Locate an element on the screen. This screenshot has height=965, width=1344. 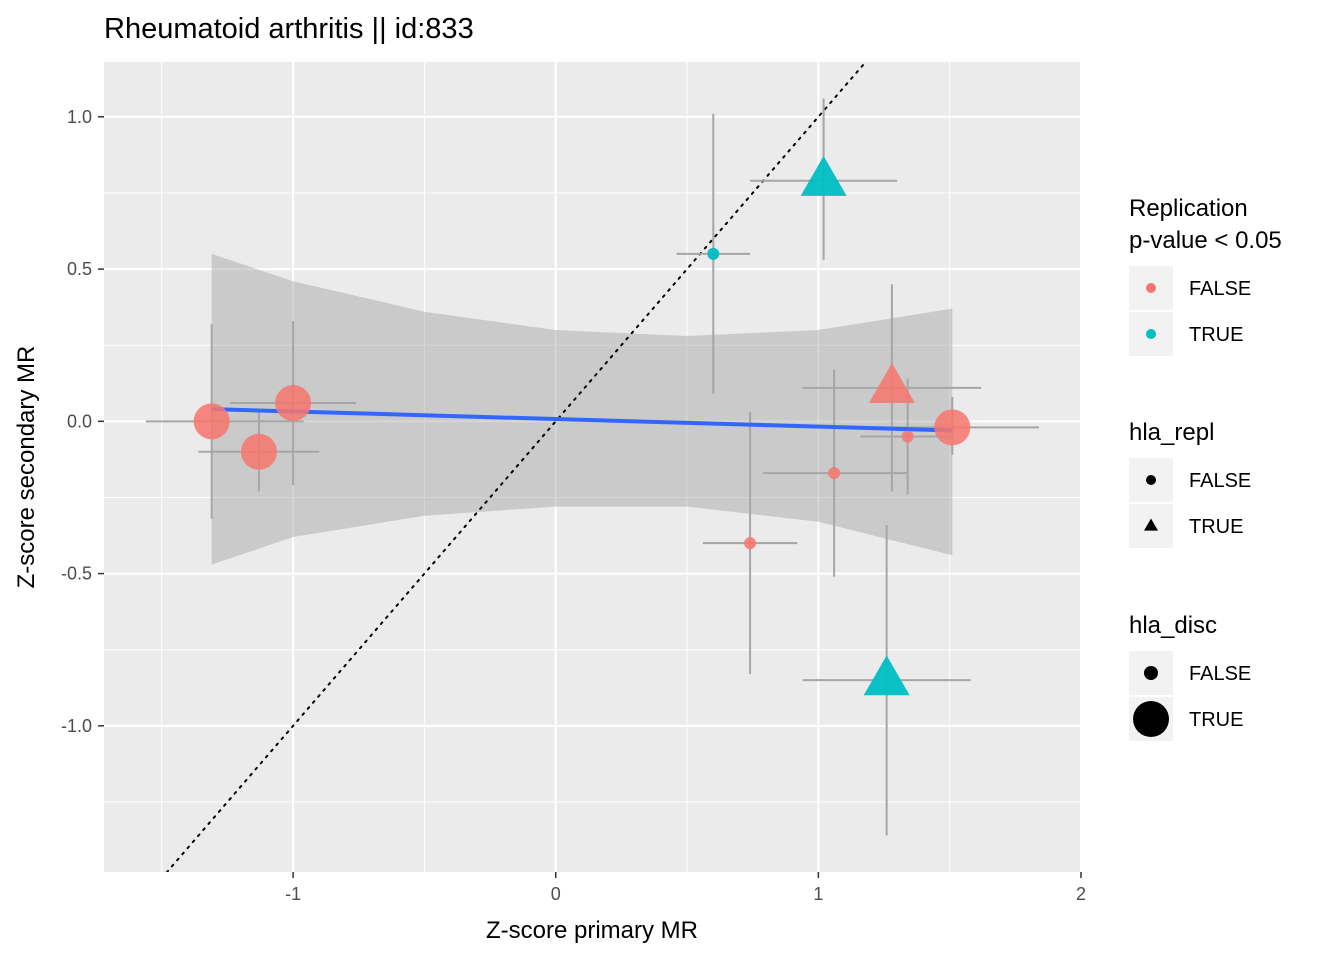
legend-title: Replication is located at coordinates (1188, 208).